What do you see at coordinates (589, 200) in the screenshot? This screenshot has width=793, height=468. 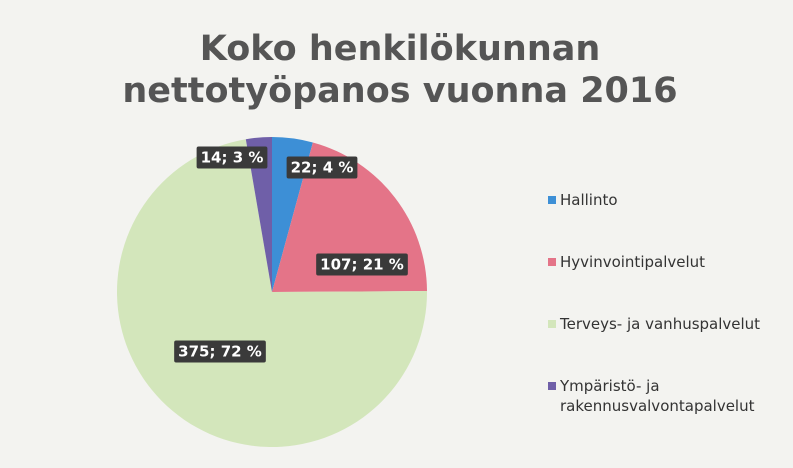 I see `legend-label: Hallinto` at bounding box center [589, 200].